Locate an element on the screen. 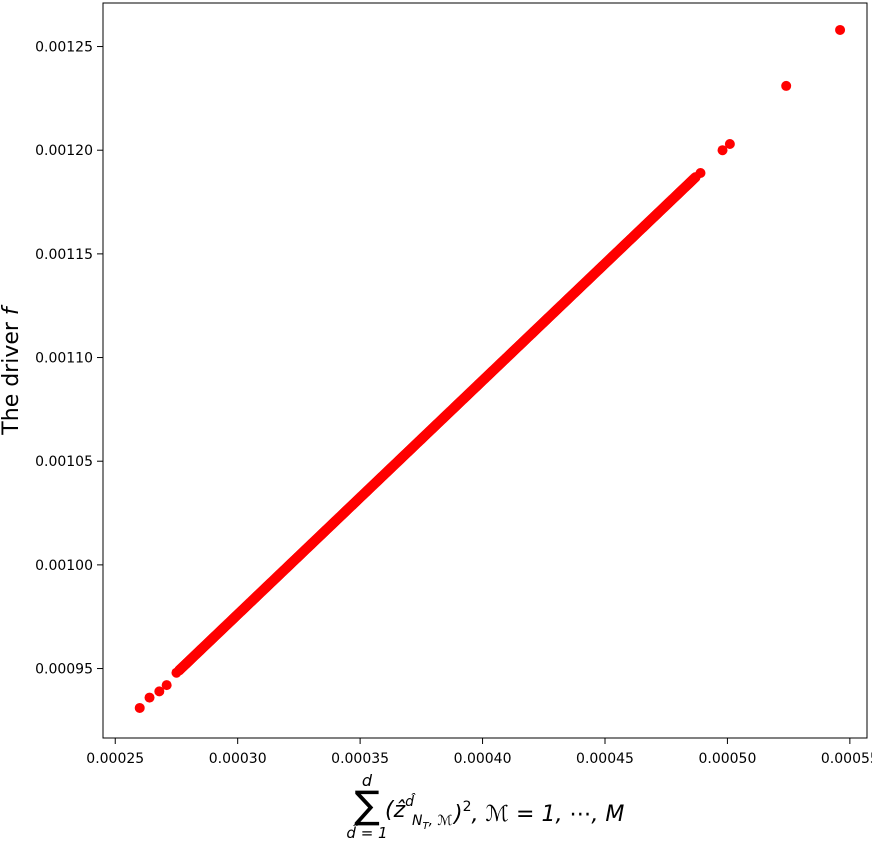  y-tick-label: 0.00125 is located at coordinates (64, 48).